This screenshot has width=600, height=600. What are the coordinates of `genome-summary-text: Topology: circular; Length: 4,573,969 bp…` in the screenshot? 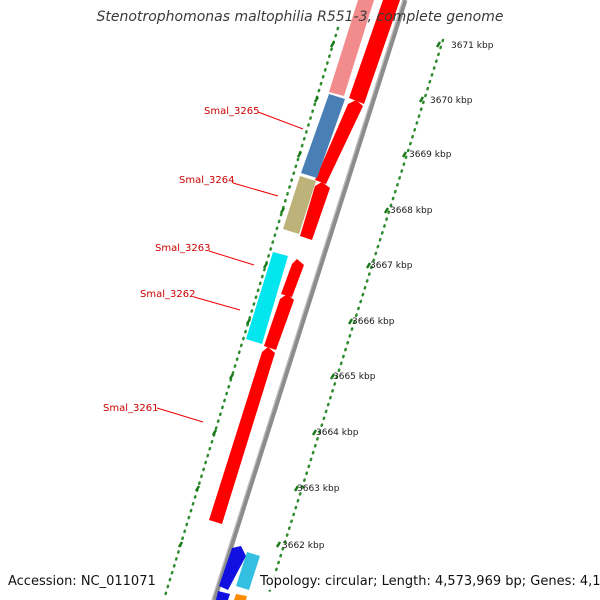 It's located at (429, 581).